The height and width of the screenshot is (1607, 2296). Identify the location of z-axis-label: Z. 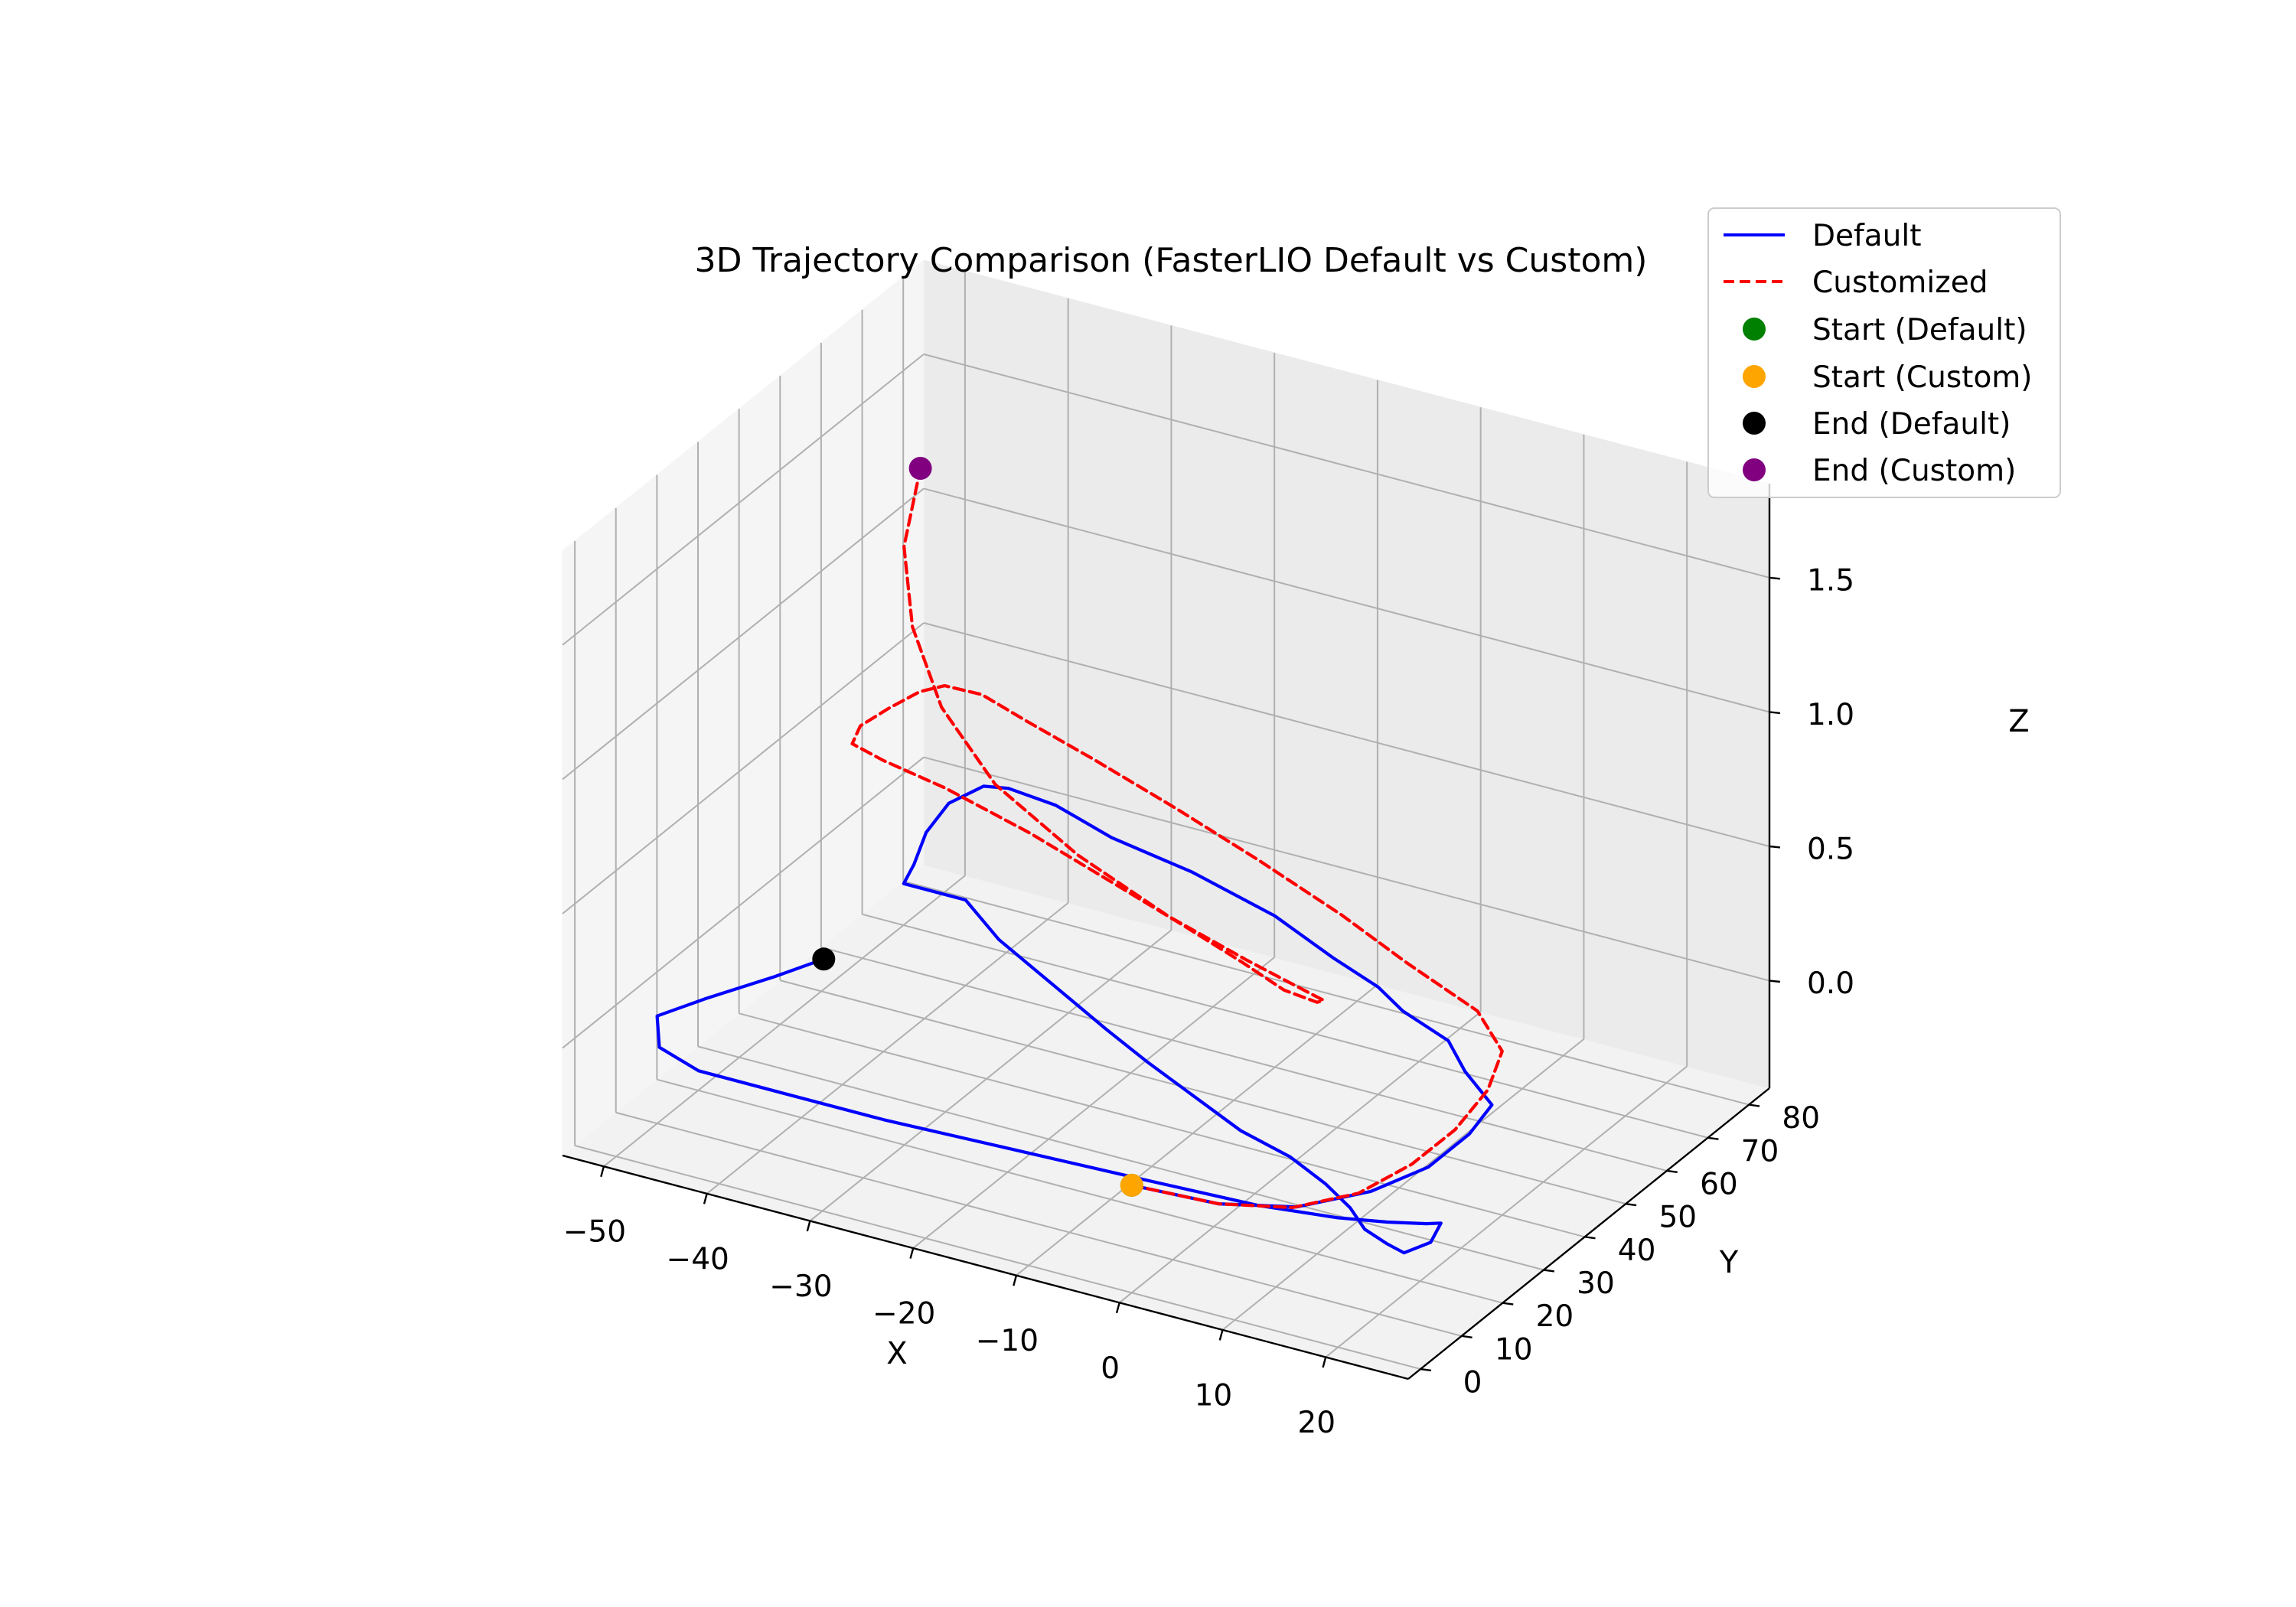
(2018, 722).